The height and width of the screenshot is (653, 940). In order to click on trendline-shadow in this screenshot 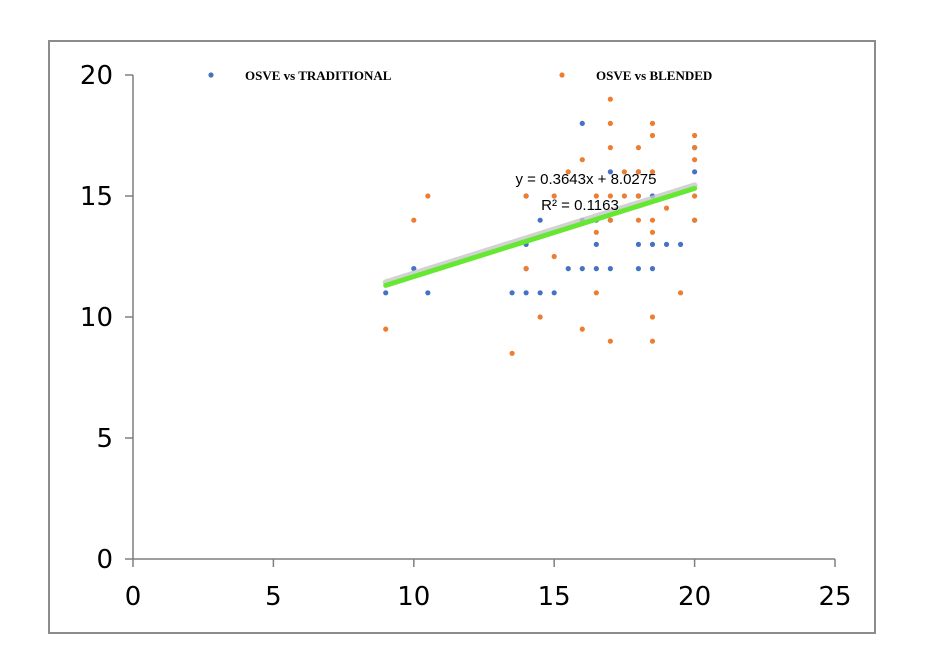, I will do `click(540, 234)`.